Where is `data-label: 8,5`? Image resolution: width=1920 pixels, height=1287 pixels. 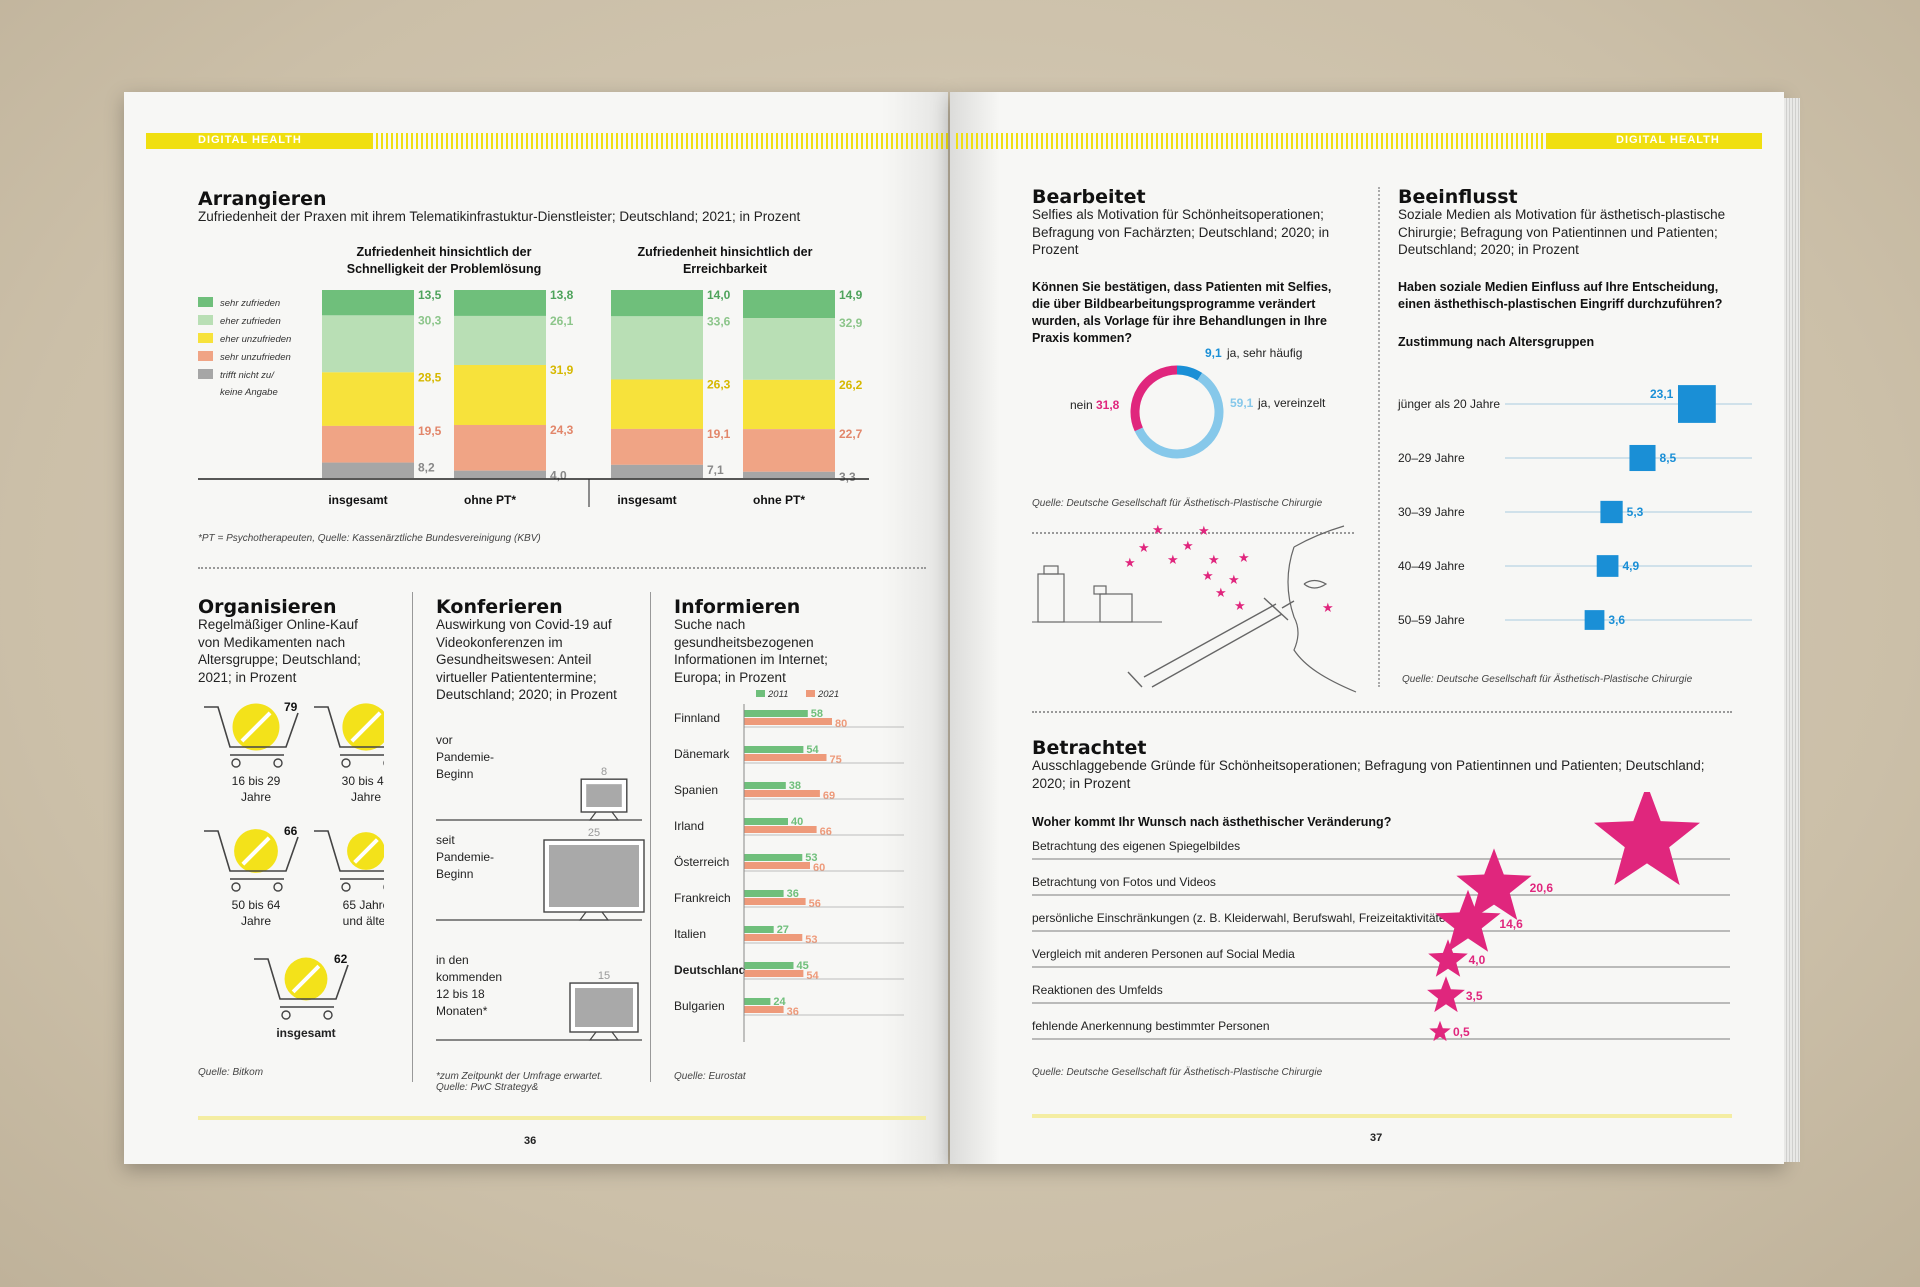 data-label: 8,5 is located at coordinates (1668, 458).